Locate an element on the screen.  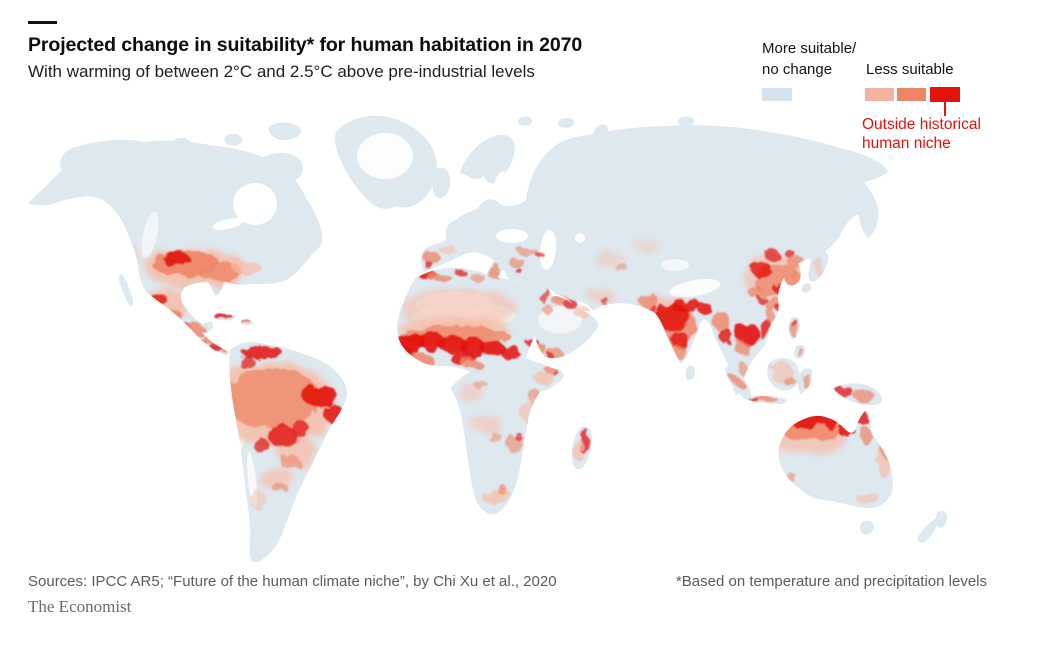
legend-annotation-outside-niche: Outside historical human niche is located at coordinates (921, 134).